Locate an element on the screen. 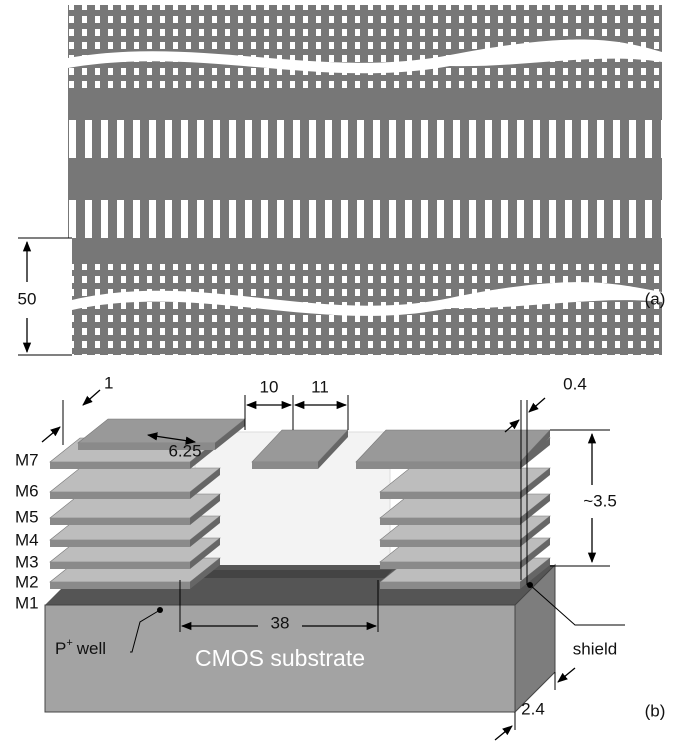 The image size is (684, 746). dimension-label: 38 is located at coordinates (280, 622).